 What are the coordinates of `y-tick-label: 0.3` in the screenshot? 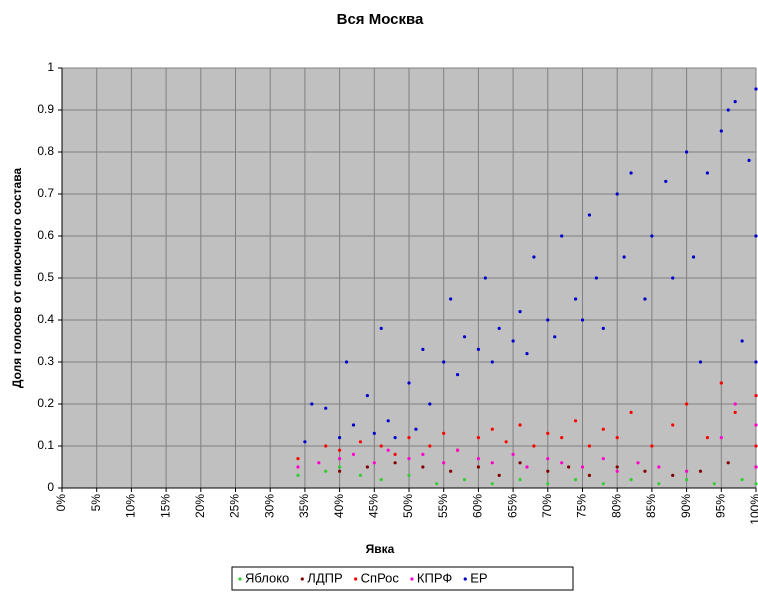 It's located at (45, 361).